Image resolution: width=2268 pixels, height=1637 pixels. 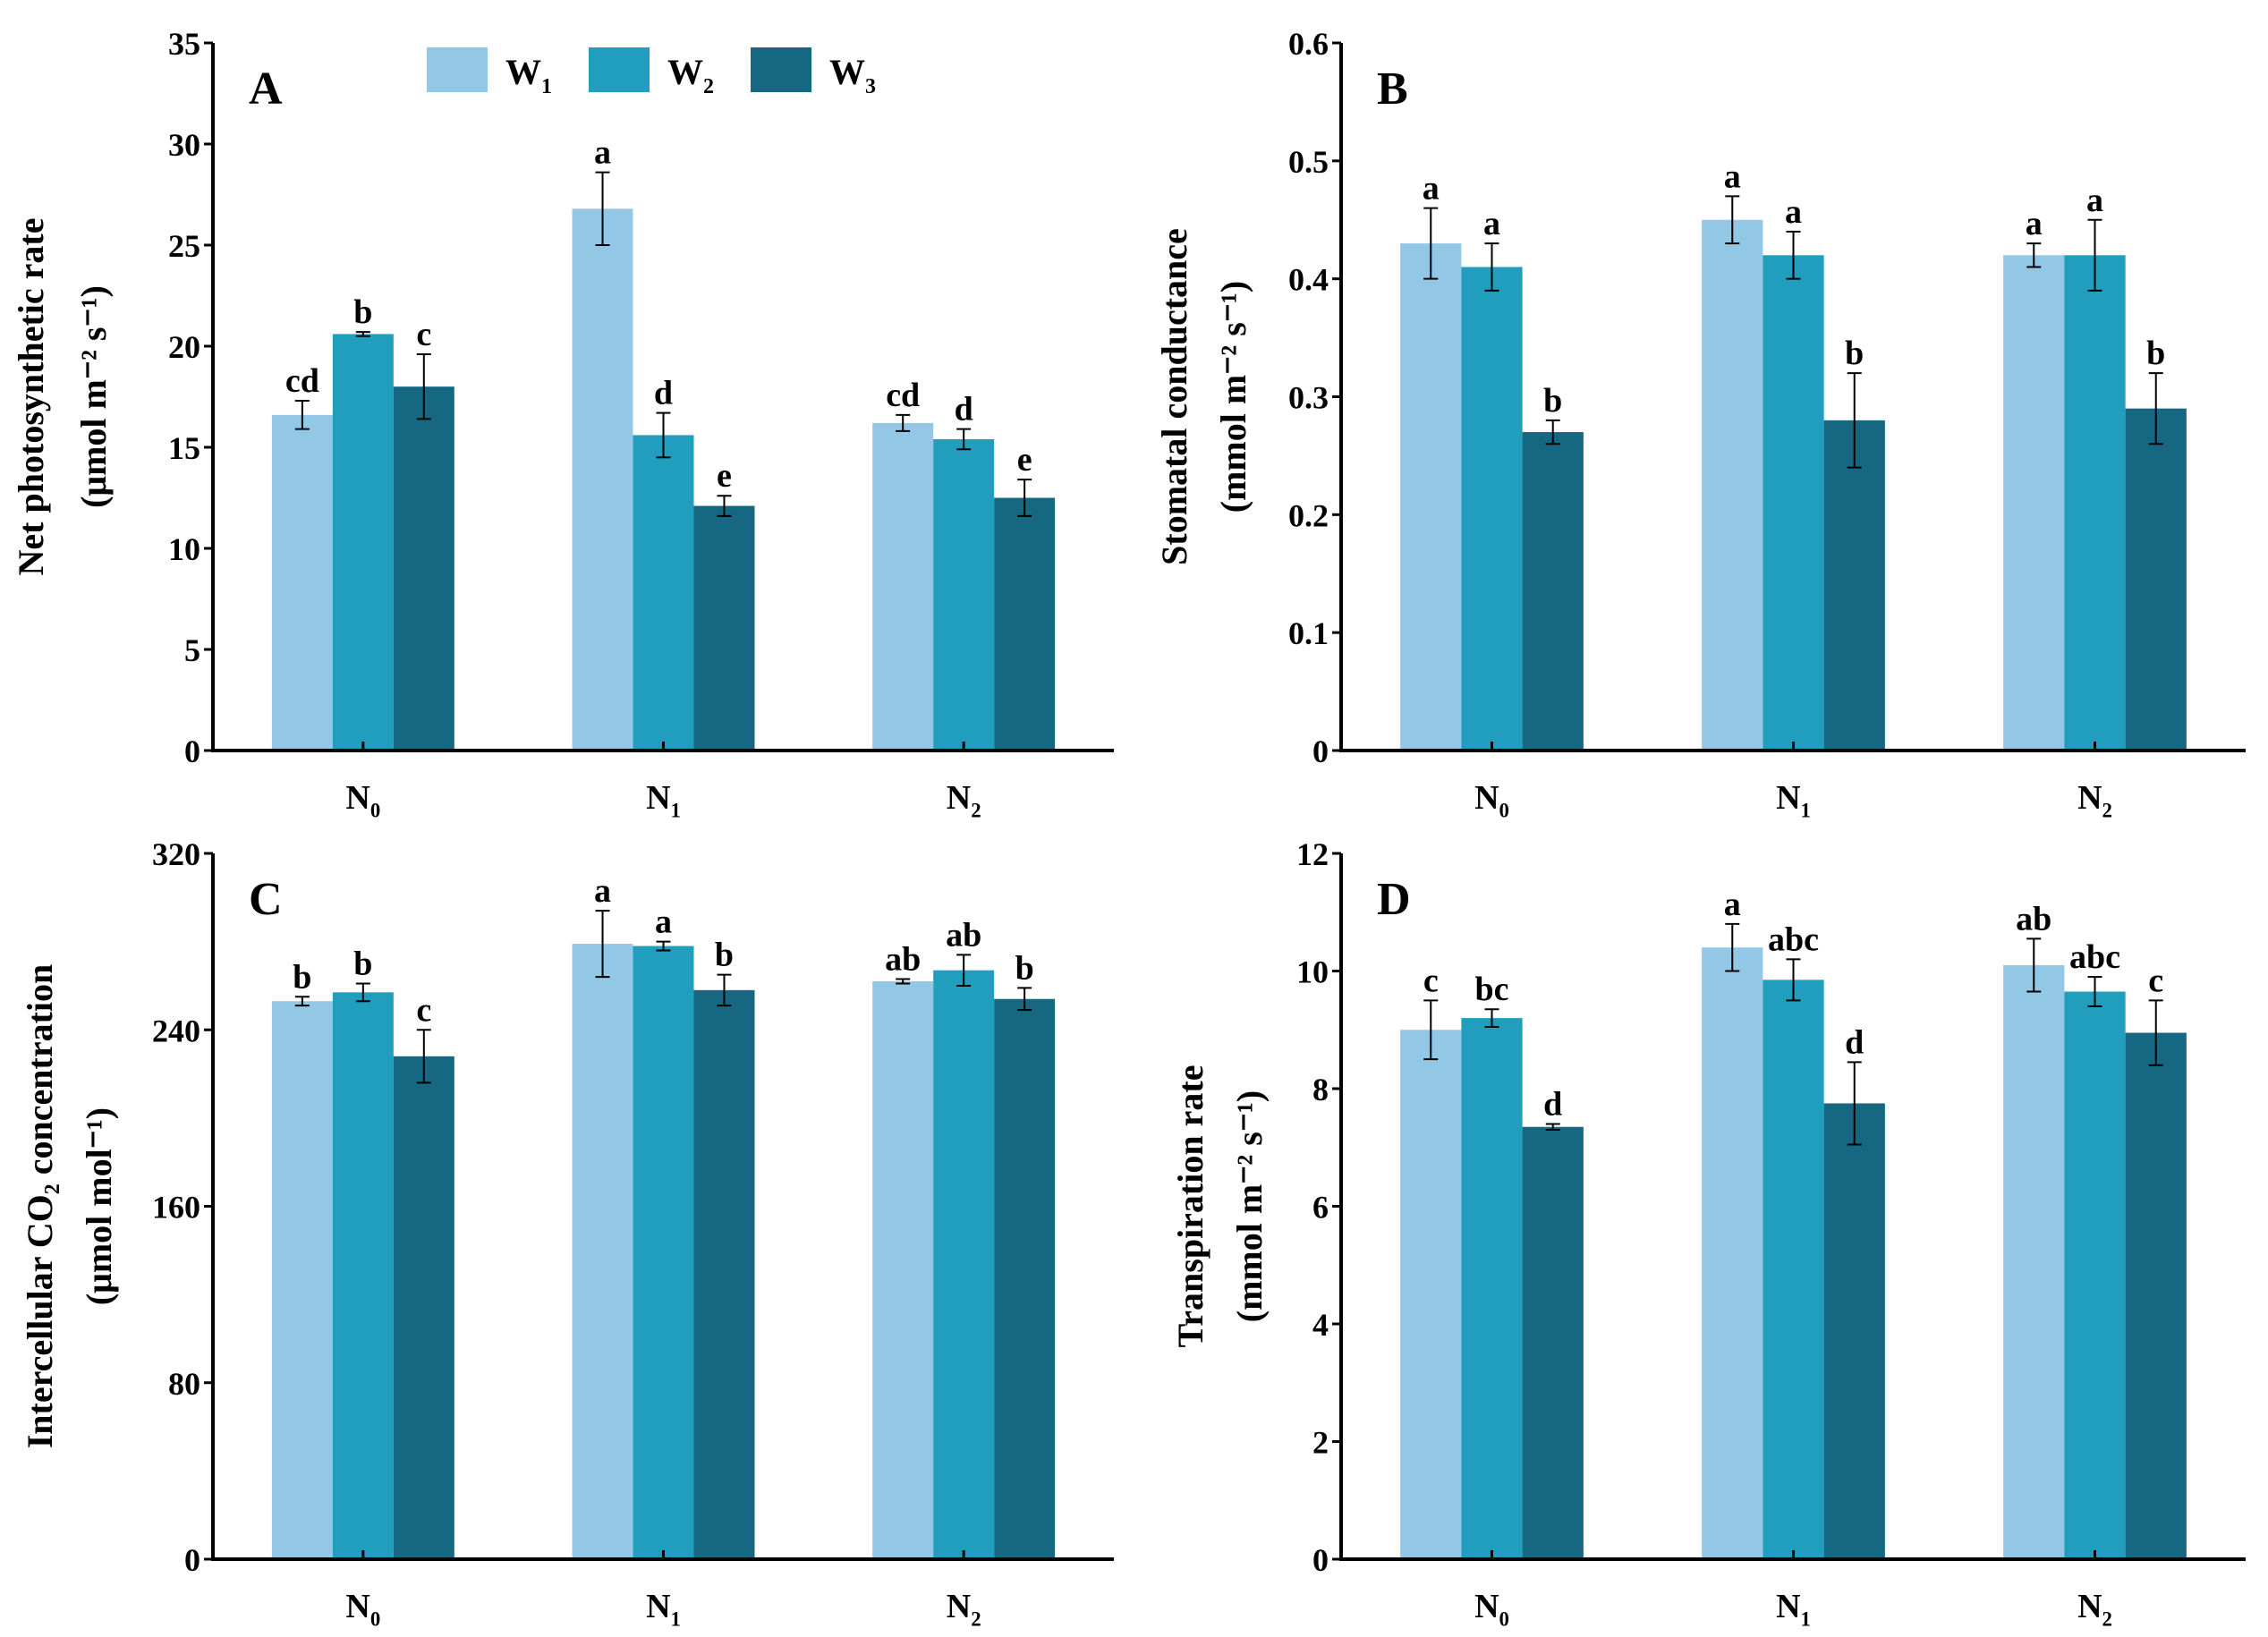 I want to click on significance-letter: cd, so click(x=302, y=381).